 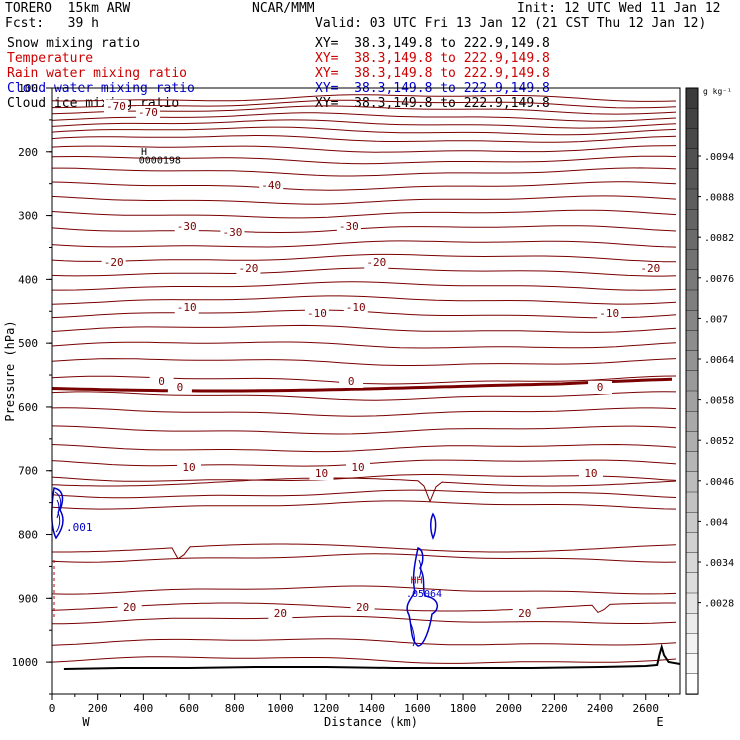 What do you see at coordinates (10, 370) in the screenshot?
I see `y-axis-label: Pressure (hPa)` at bounding box center [10, 370].